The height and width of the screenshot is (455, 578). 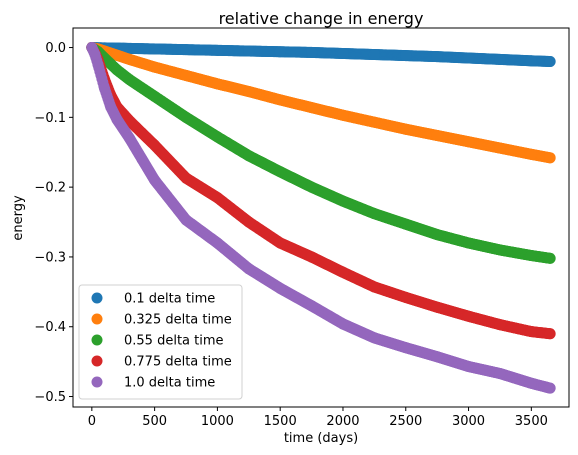 I want to click on y-tick-label: 0.0, so click(x=55, y=48).